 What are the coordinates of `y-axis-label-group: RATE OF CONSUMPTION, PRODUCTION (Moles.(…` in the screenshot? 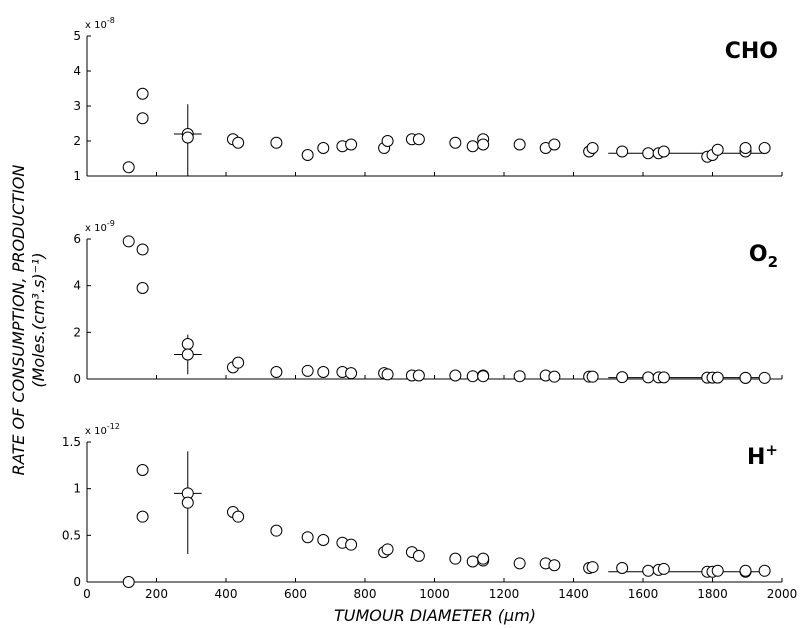 It's located at (28, 320).